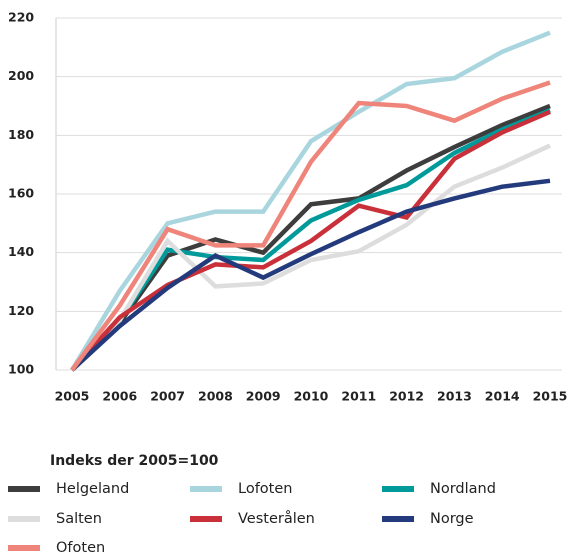 This screenshot has width=574, height=556. I want to click on x-tick-label: 2015, so click(550, 396).